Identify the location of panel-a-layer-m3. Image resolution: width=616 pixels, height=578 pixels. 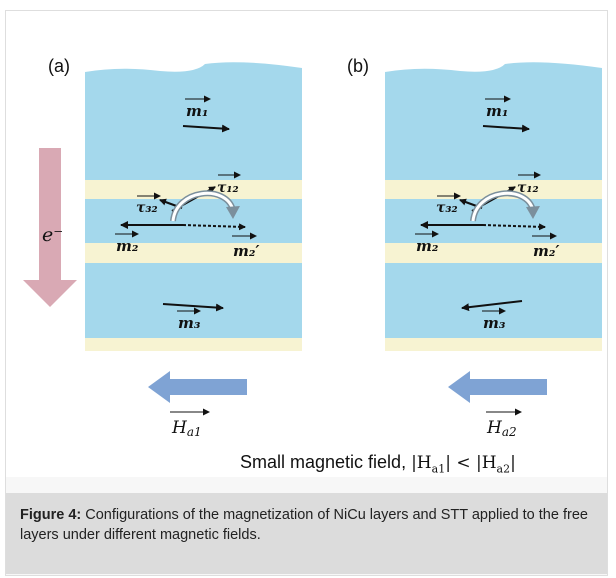
(193, 300).